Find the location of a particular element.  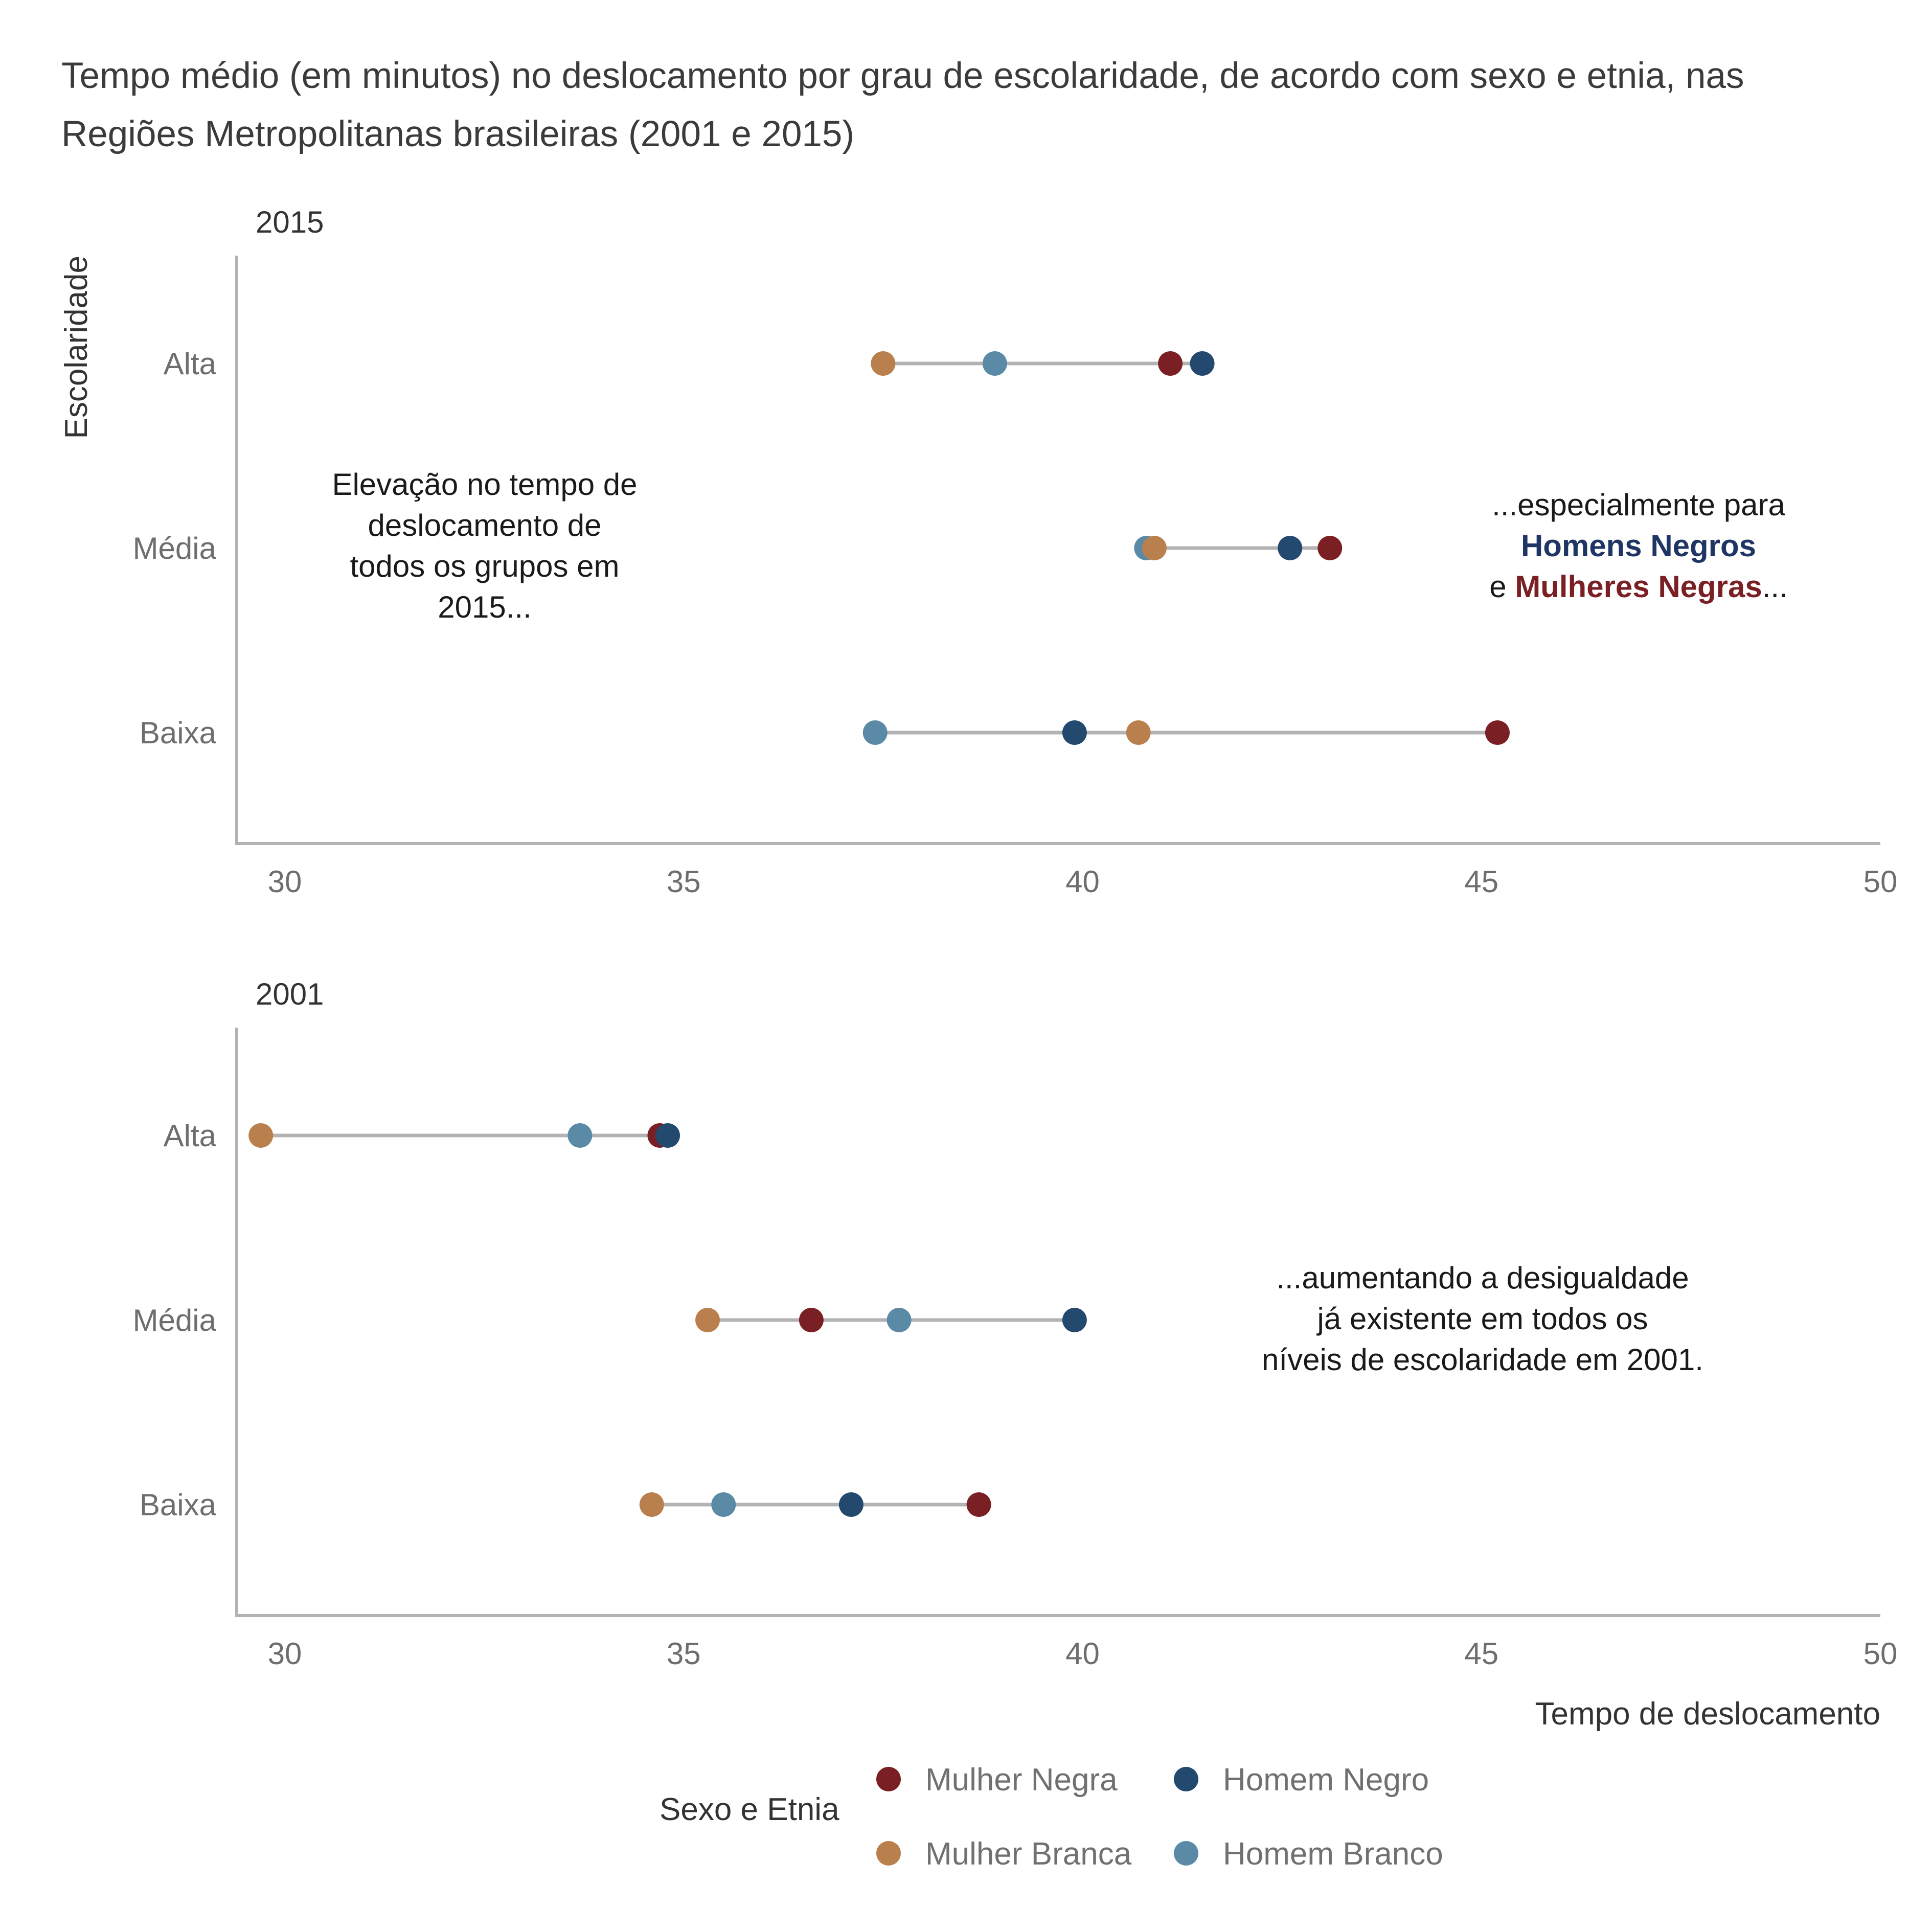

legend-label-homem-branco: Homem Branco is located at coordinates (1333, 1854).